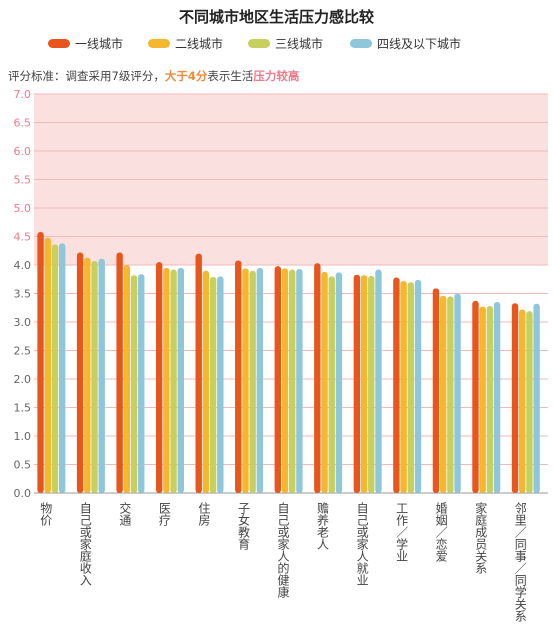 The width and height of the screenshot is (553, 630). Describe the element at coordinates (164, 514) in the screenshot. I see `x-category-label: 医疗` at that location.